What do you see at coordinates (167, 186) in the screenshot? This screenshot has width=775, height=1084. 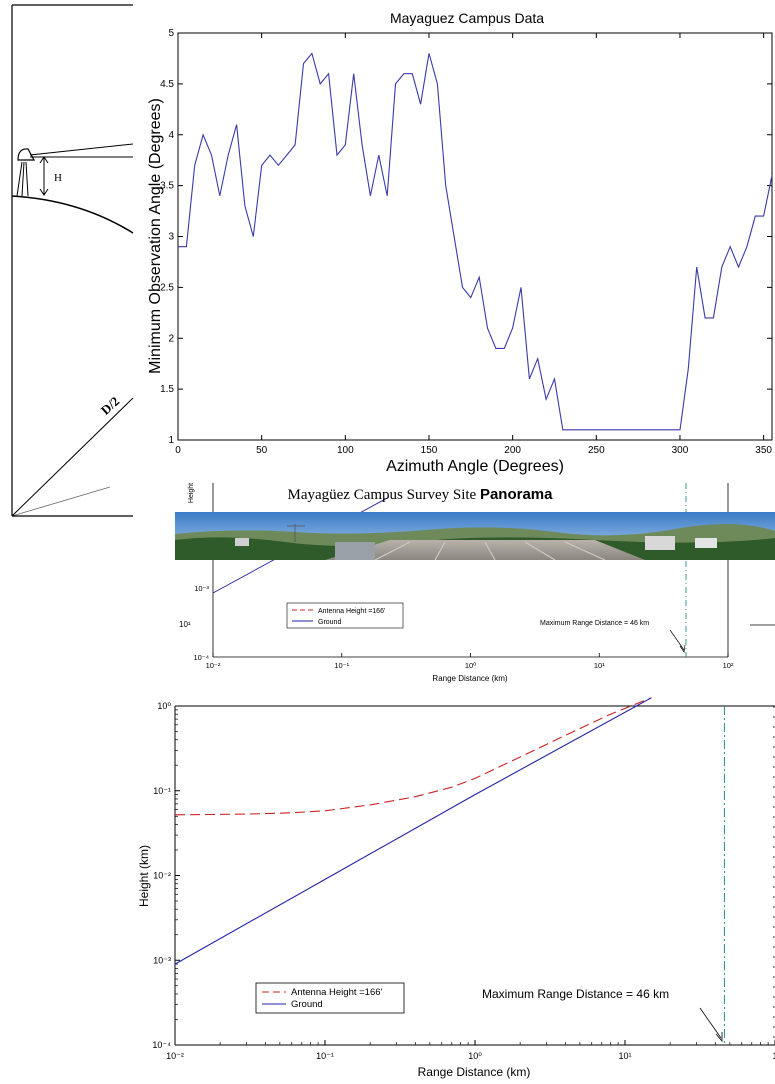 I see `y-tick-label: 3.5` at bounding box center [167, 186].